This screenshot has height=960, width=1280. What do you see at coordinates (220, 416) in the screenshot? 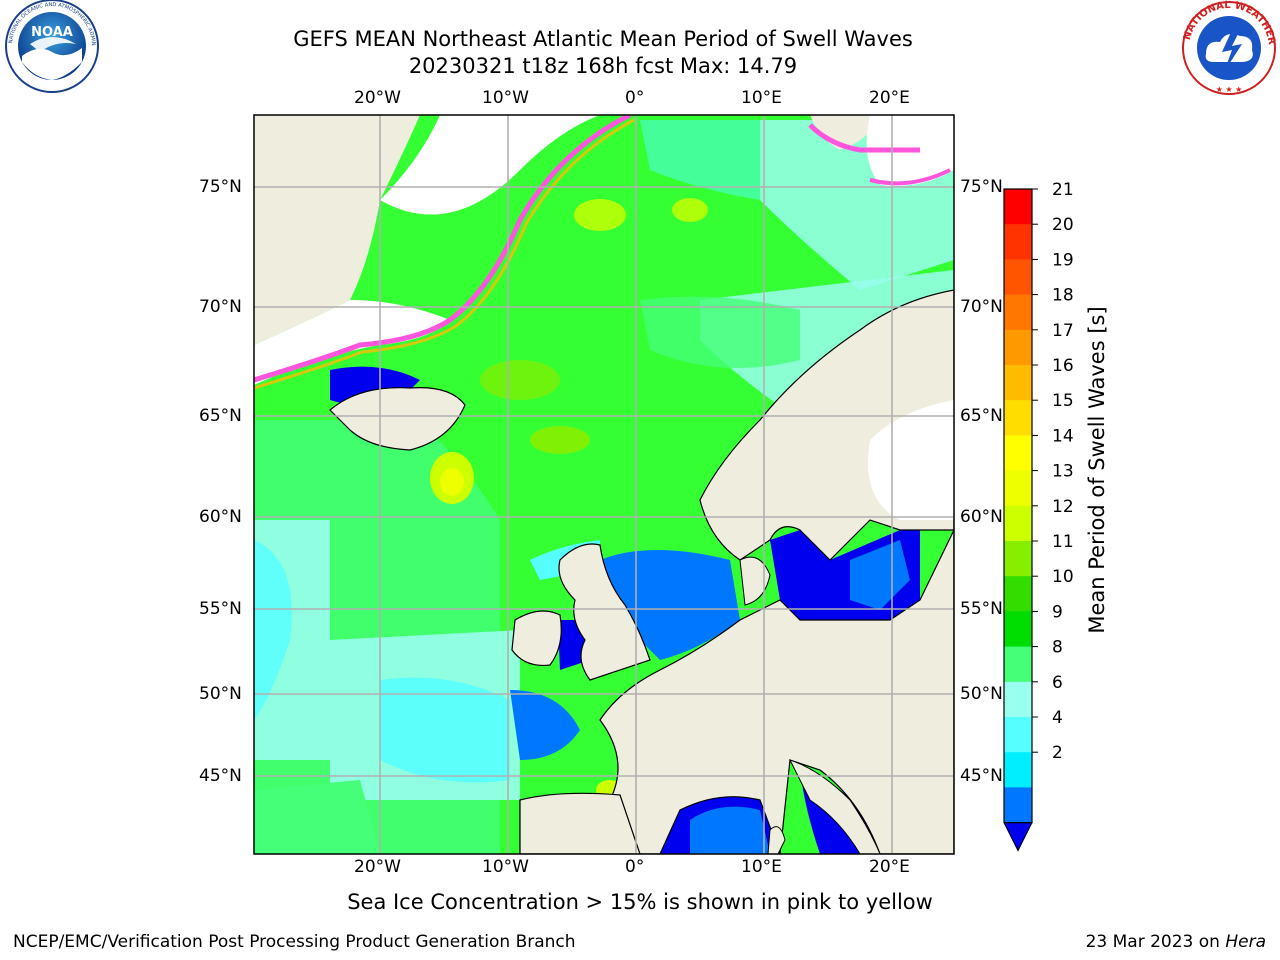
I see `lat-label-left: 65°N` at bounding box center [220, 416].